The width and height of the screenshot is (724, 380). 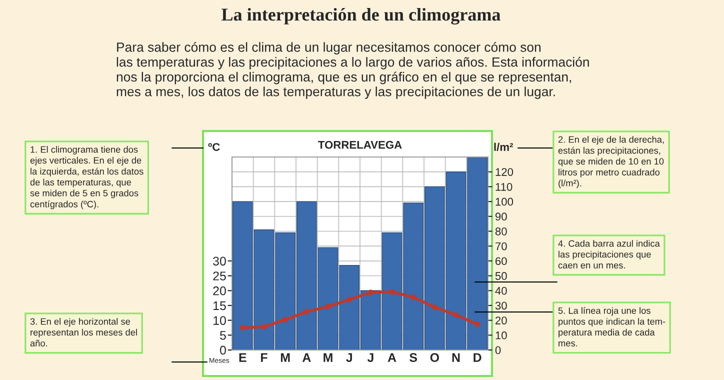 I want to click on y-tick-label: 0, so click(x=223, y=350).